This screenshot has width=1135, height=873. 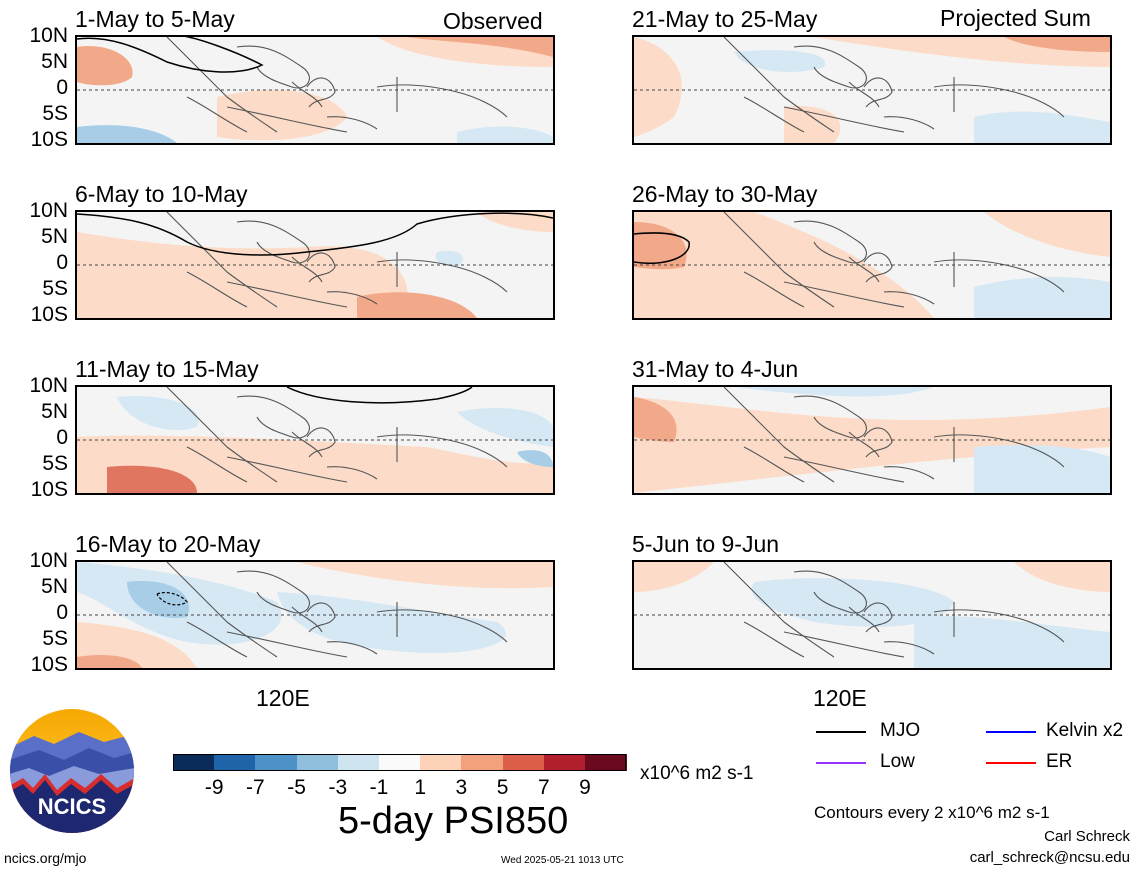 What do you see at coordinates (543, 787) in the screenshot?
I see `colorbar-tick-label: 7` at bounding box center [543, 787].